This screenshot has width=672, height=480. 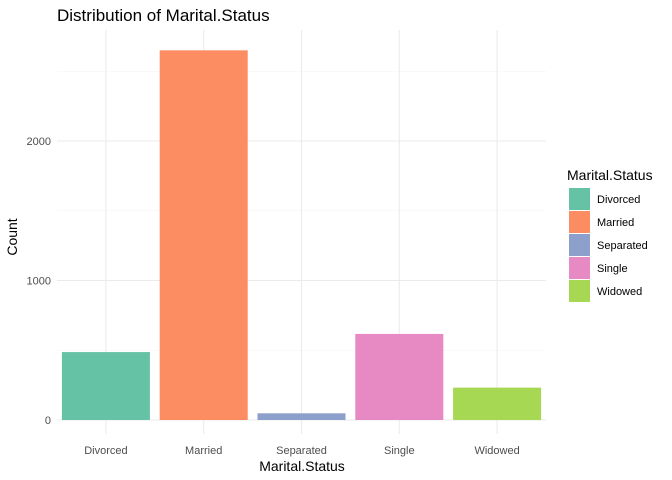 What do you see at coordinates (579, 291) in the screenshot?
I see `legend-key-widowed` at bounding box center [579, 291].